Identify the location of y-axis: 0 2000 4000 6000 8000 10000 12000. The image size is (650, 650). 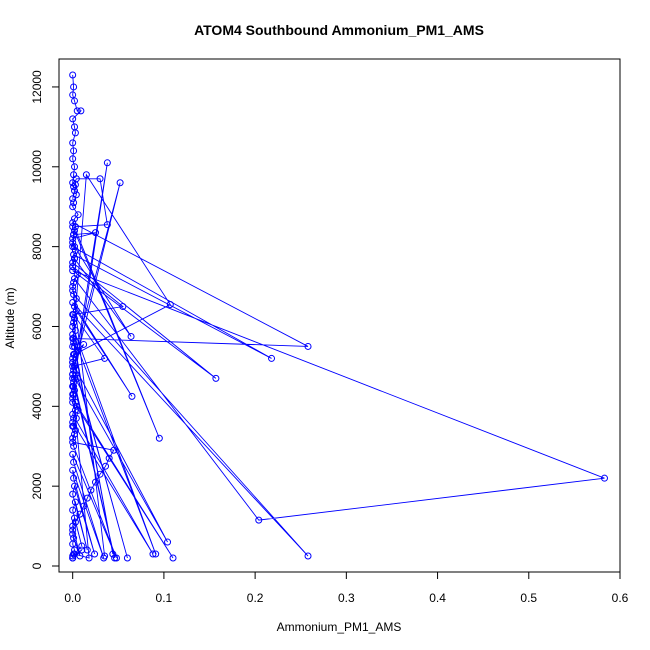
(45, 319).